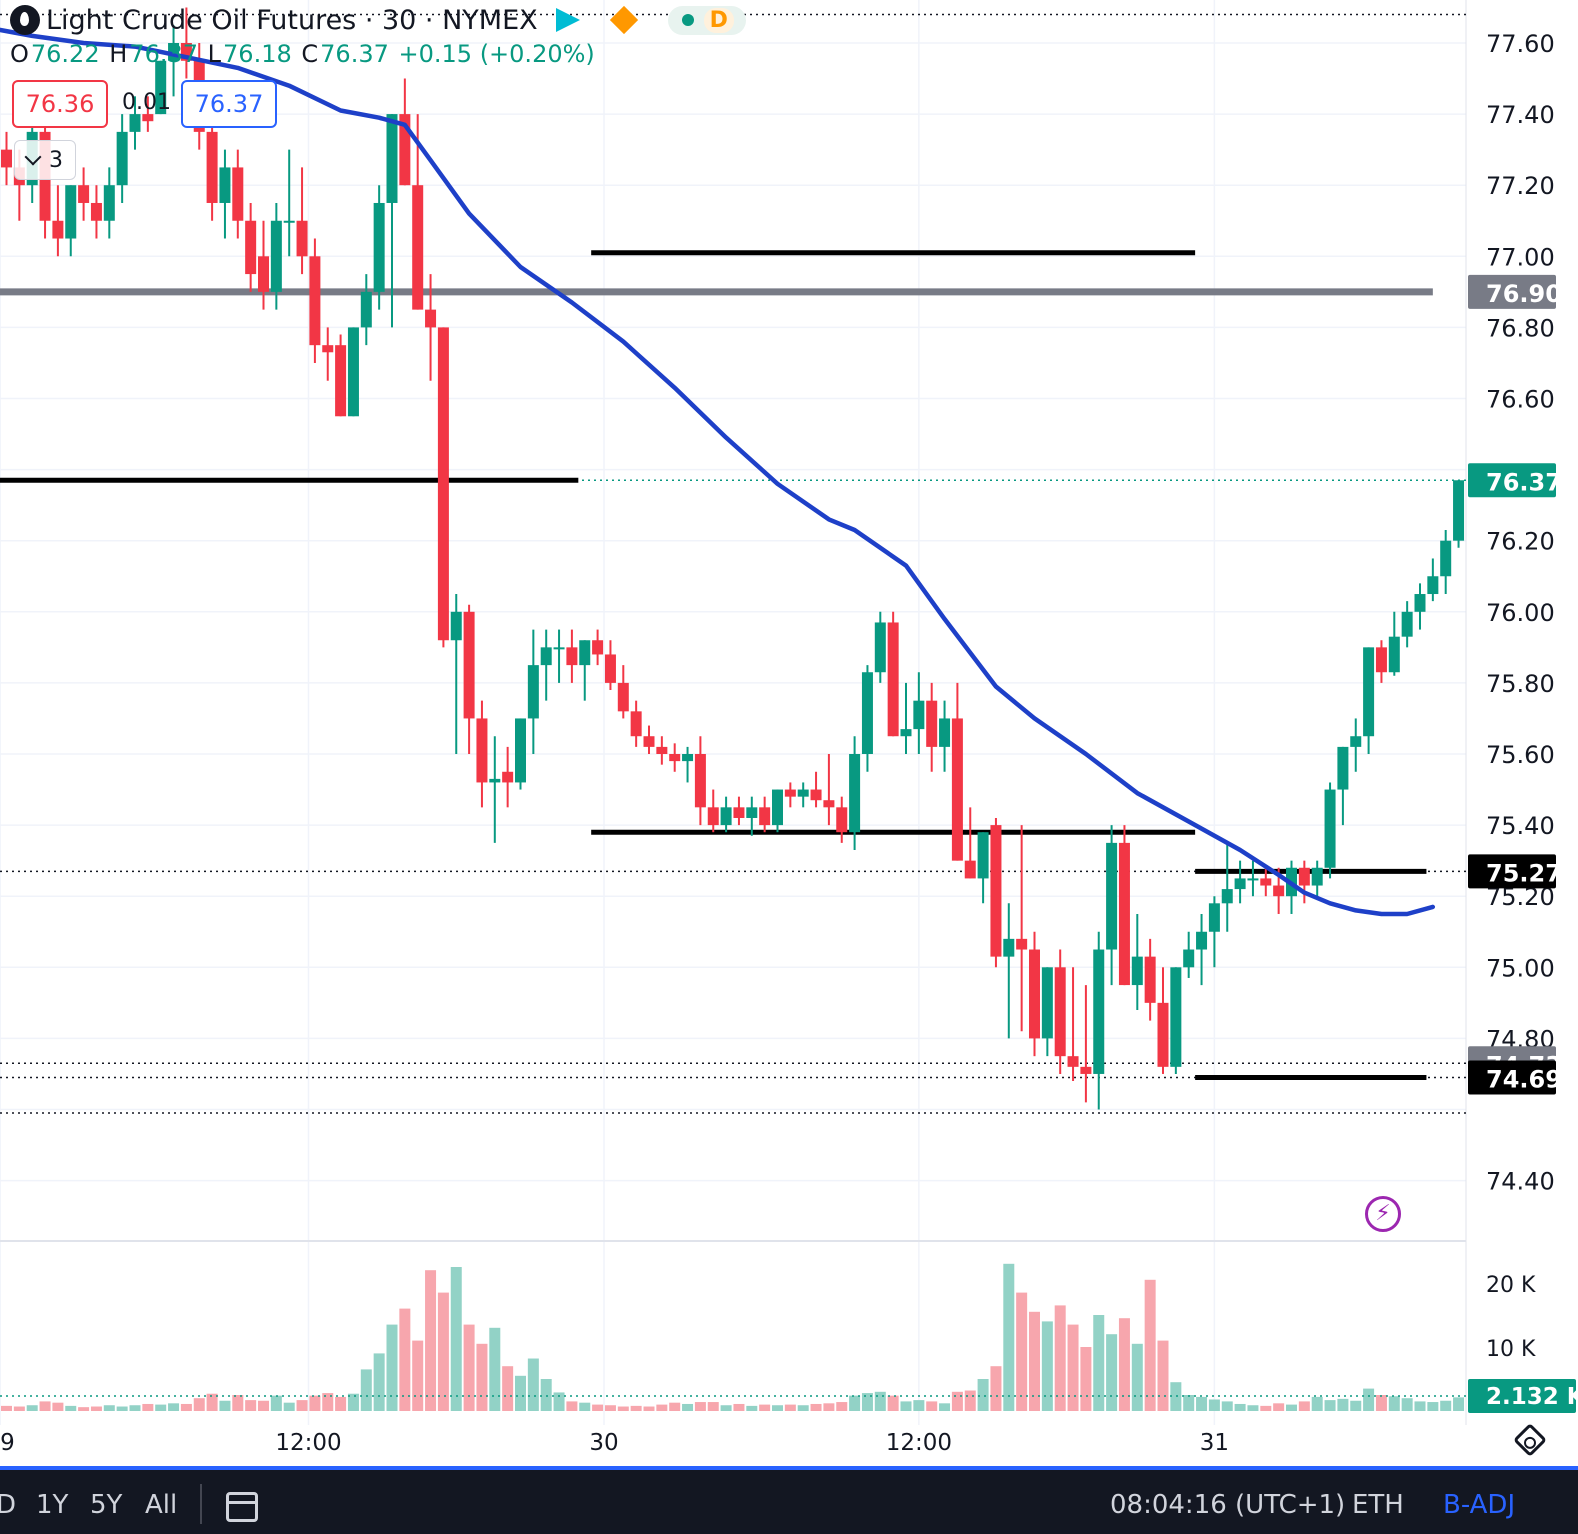 The height and width of the screenshot is (1534, 1578). I want to click on symbol-legend: Light Crude Oil Futures · 30 · NYMEX D, so click(373, 20).